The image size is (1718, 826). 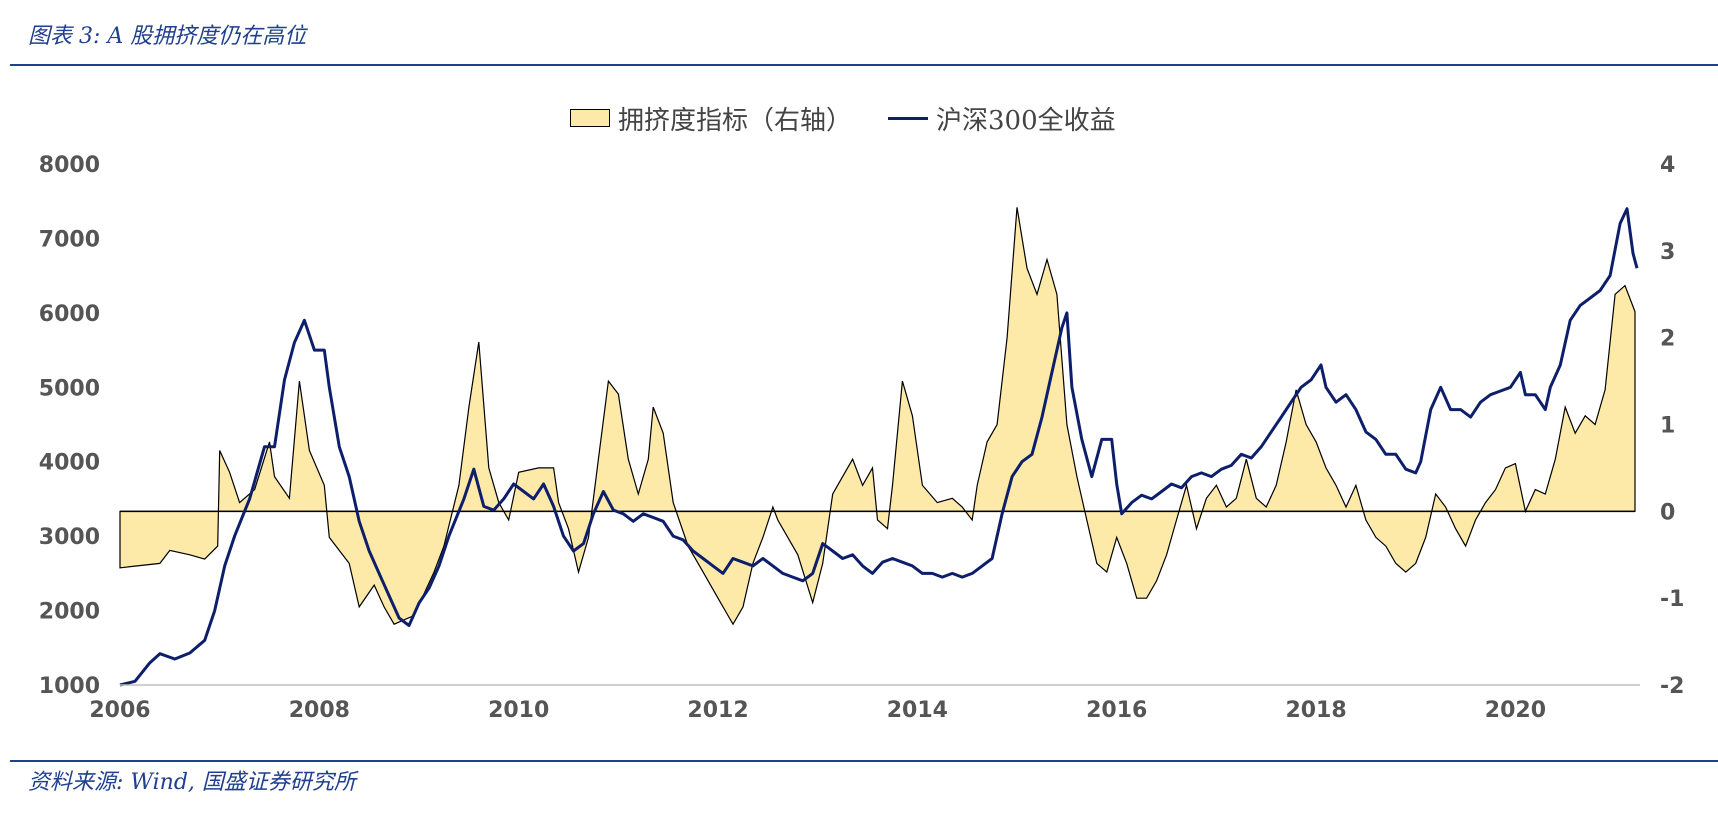 I want to click on footer-divider, so click(x=864, y=761).